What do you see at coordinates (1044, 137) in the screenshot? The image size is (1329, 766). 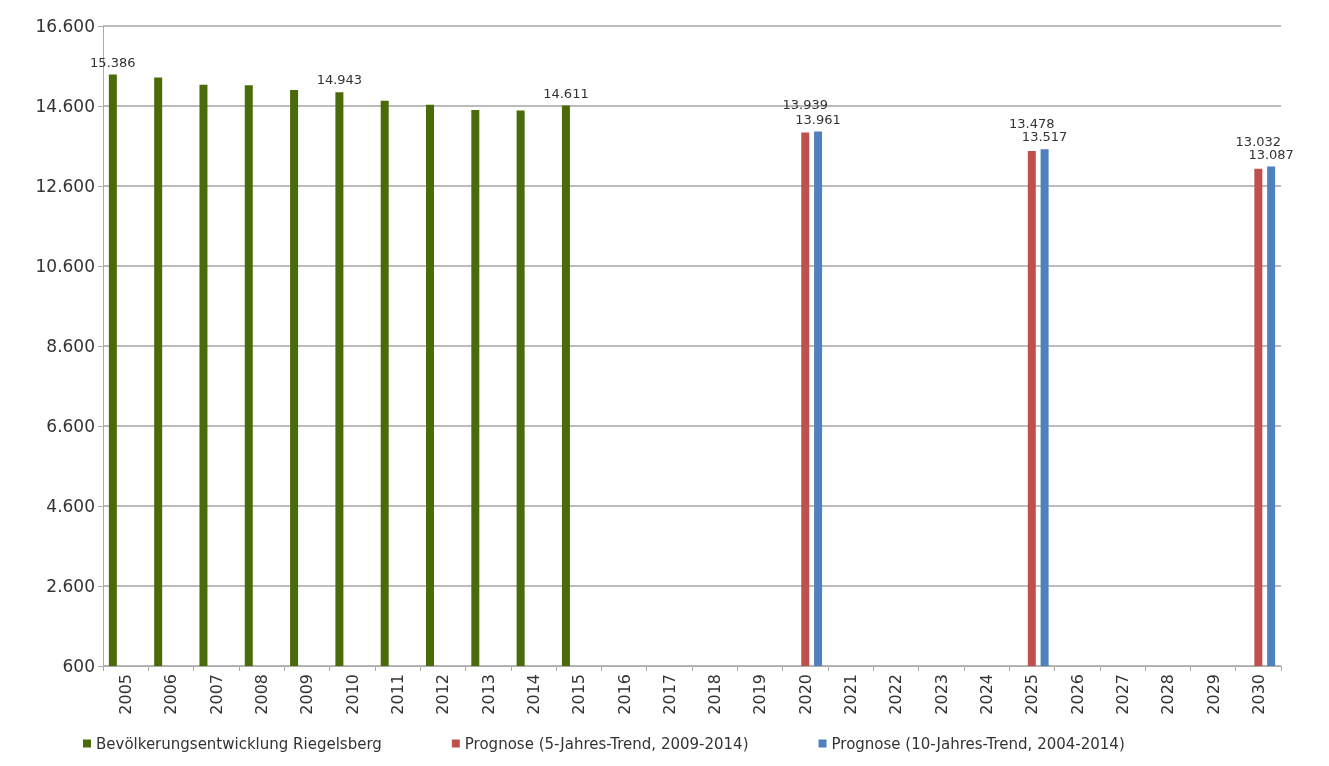 I see `data-label: 13.517` at bounding box center [1044, 137].